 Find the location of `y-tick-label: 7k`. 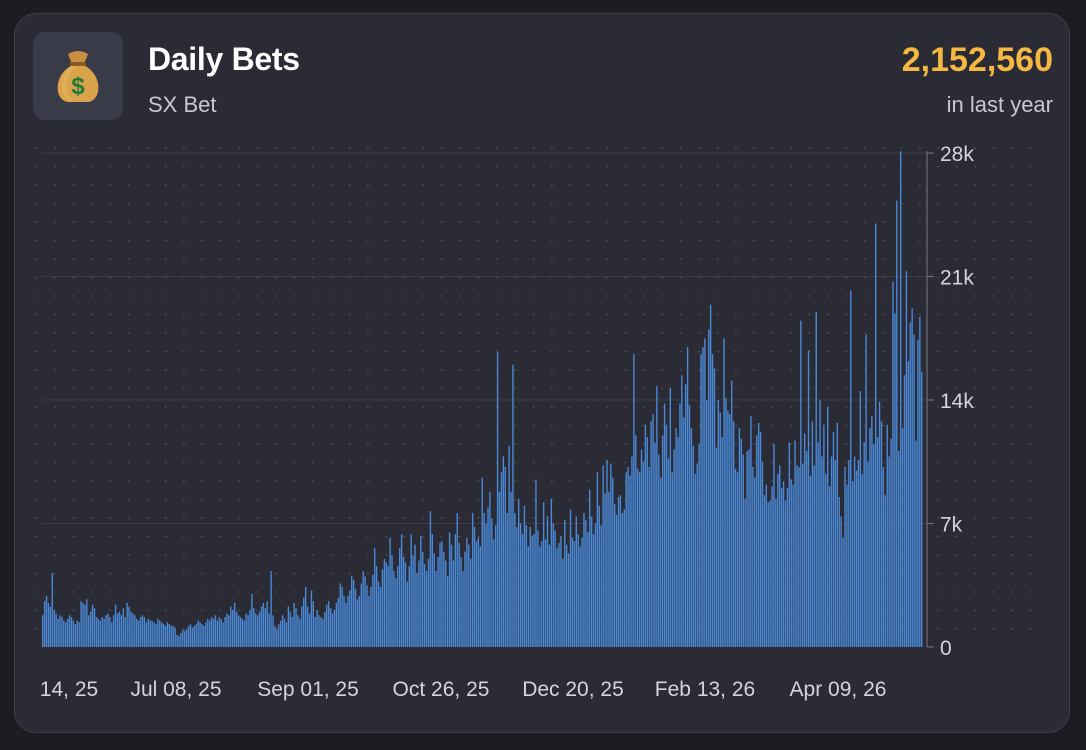

y-tick-label: 7k is located at coordinates (951, 525).